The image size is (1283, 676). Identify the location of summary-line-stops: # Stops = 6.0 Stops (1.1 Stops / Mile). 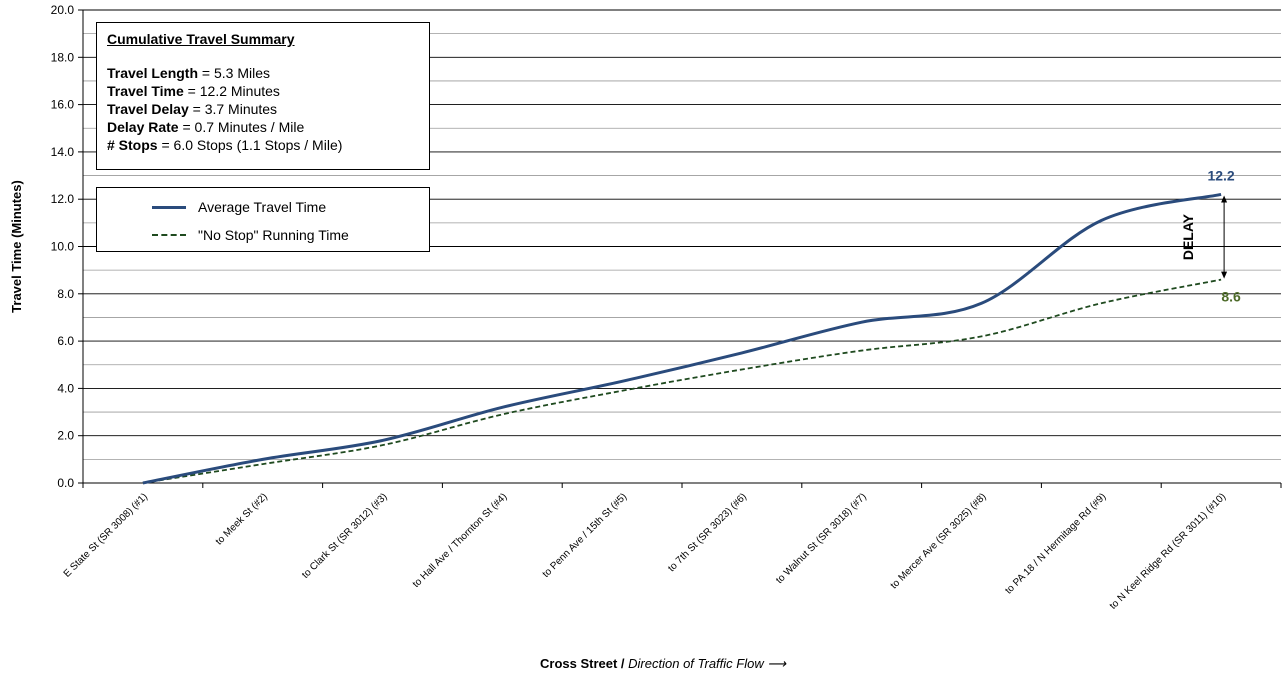
(263, 145).